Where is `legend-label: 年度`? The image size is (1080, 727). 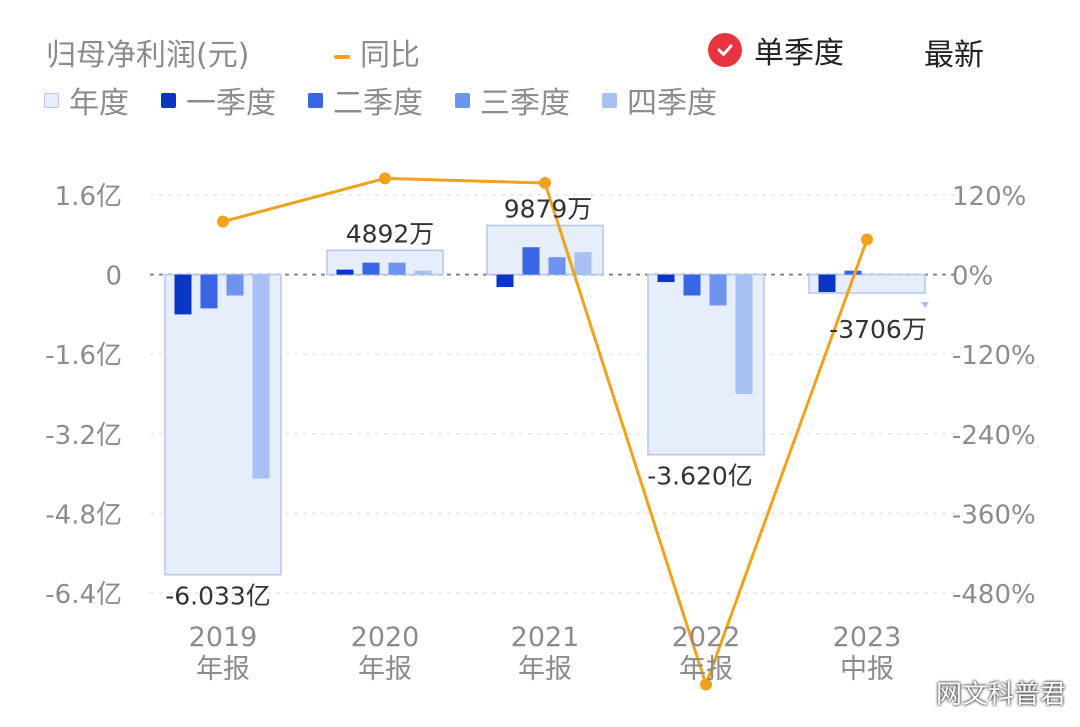
legend-label: 年度 is located at coordinates (99, 103).